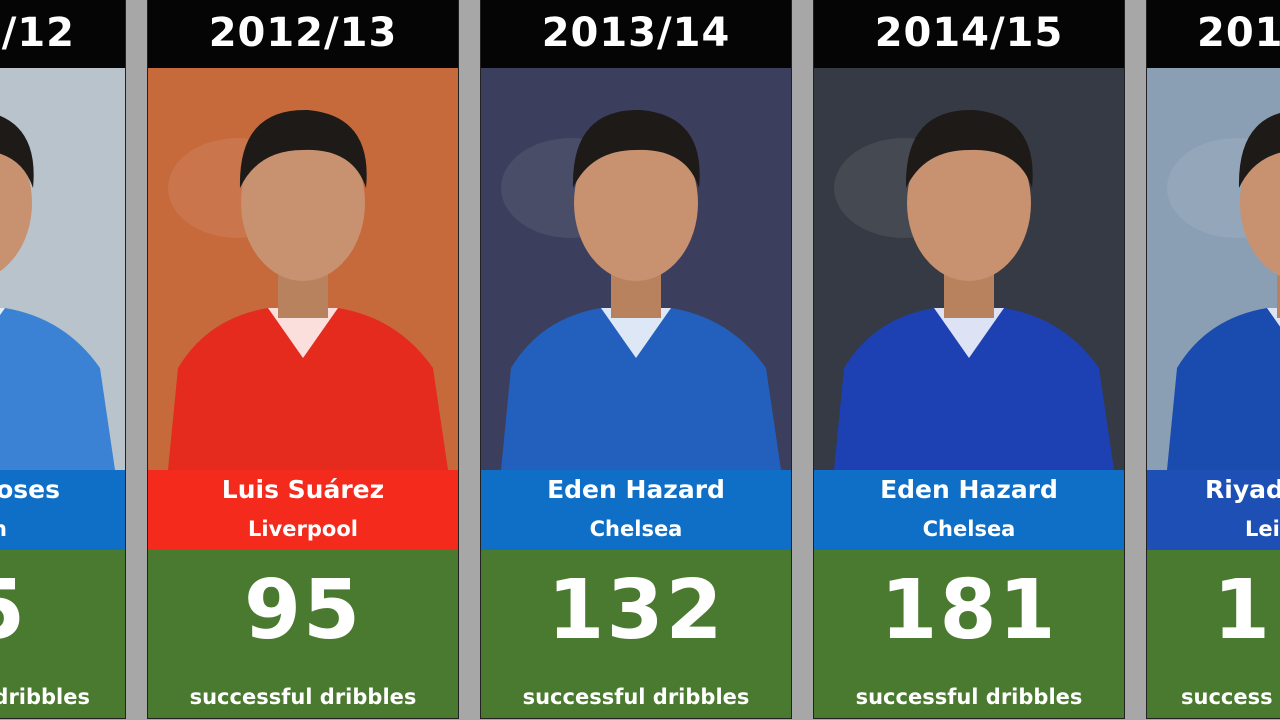 This screenshot has height=720, width=1280. I want to click on season: 2014/15, so click(969, 33).